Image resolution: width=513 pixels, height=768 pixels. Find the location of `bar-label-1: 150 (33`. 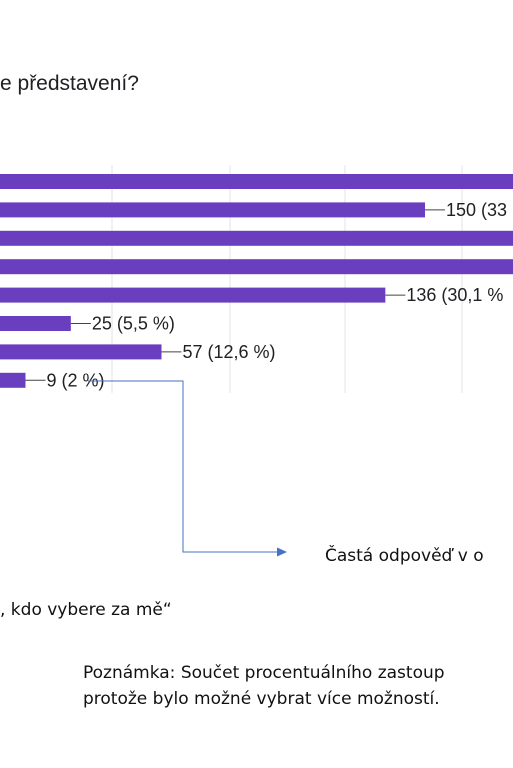

bar-label-1: 150 (33 is located at coordinates (476, 210).